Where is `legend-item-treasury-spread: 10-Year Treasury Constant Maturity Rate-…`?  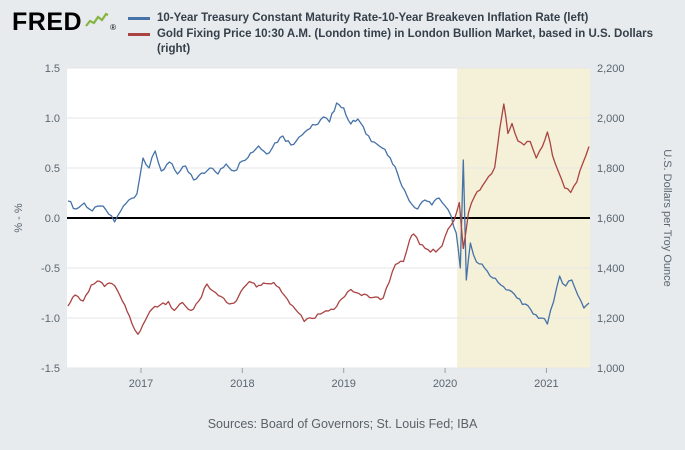
legend-item-treasury-spread: 10-Year Treasury Constant Maturity Rate-… is located at coordinates (402, 19).